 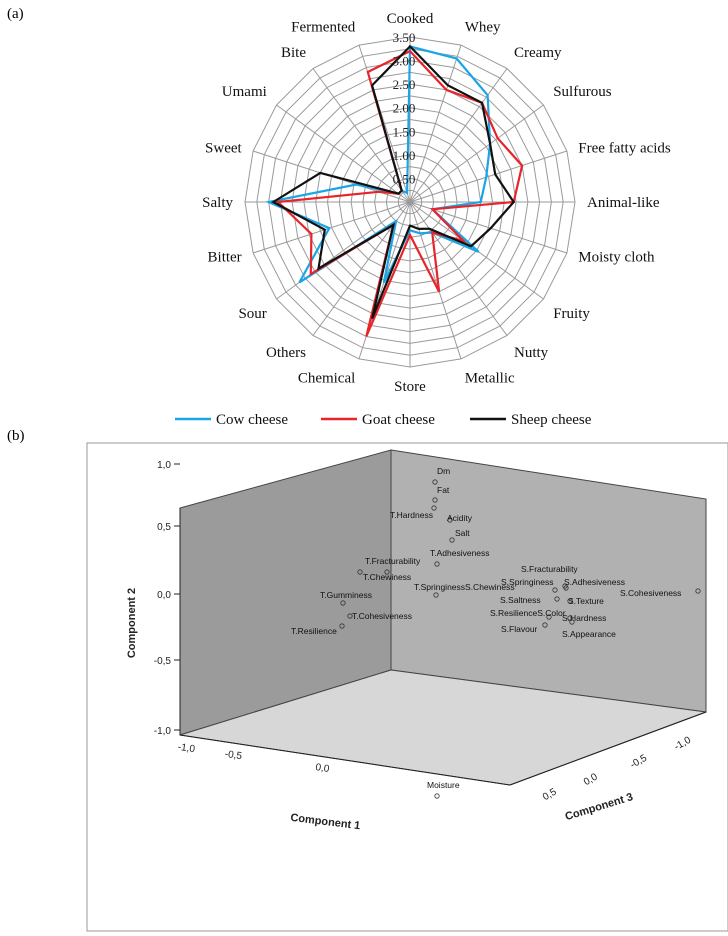 What do you see at coordinates (623, 203) in the screenshot?
I see `radar-category-label: Animal-like` at bounding box center [623, 203].